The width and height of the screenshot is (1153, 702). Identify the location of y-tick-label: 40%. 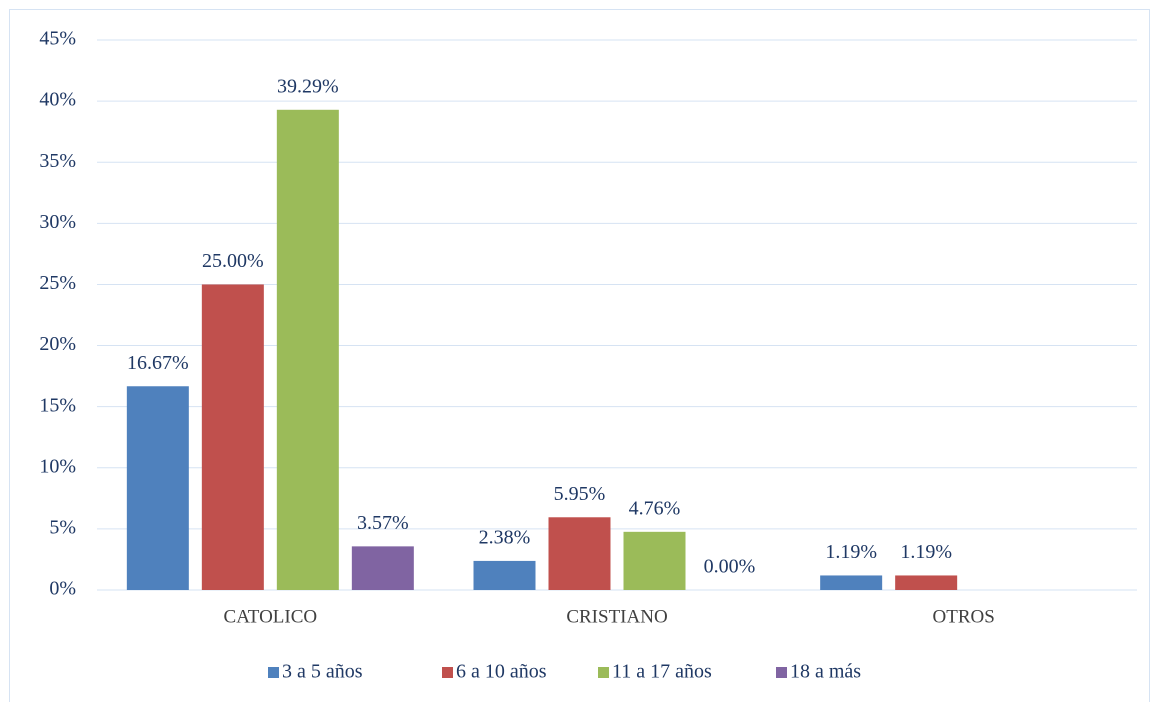
(57, 100).